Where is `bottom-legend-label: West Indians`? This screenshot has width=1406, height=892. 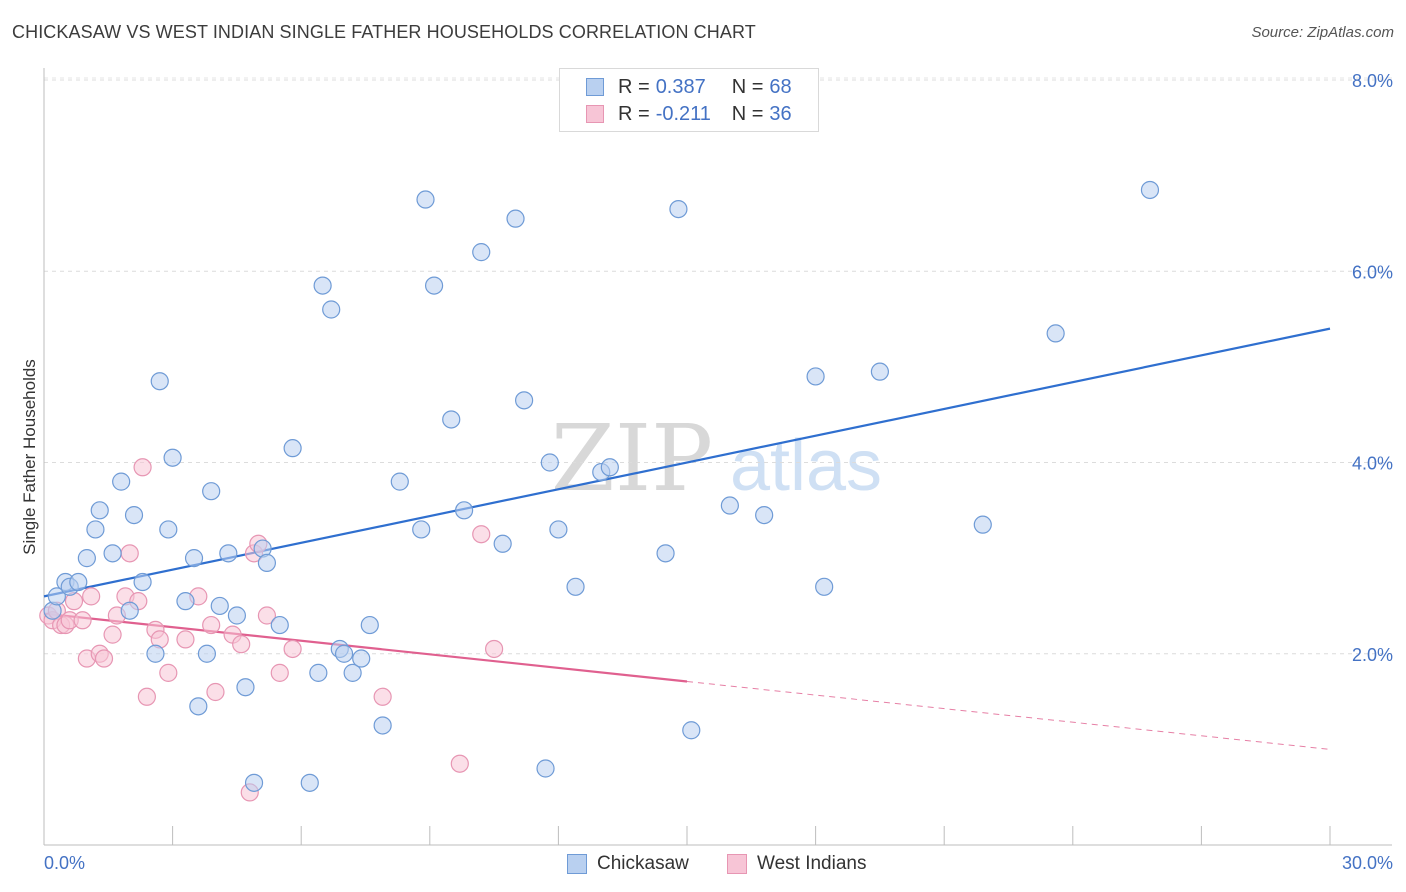 bottom-legend-label: West Indians is located at coordinates (812, 863).